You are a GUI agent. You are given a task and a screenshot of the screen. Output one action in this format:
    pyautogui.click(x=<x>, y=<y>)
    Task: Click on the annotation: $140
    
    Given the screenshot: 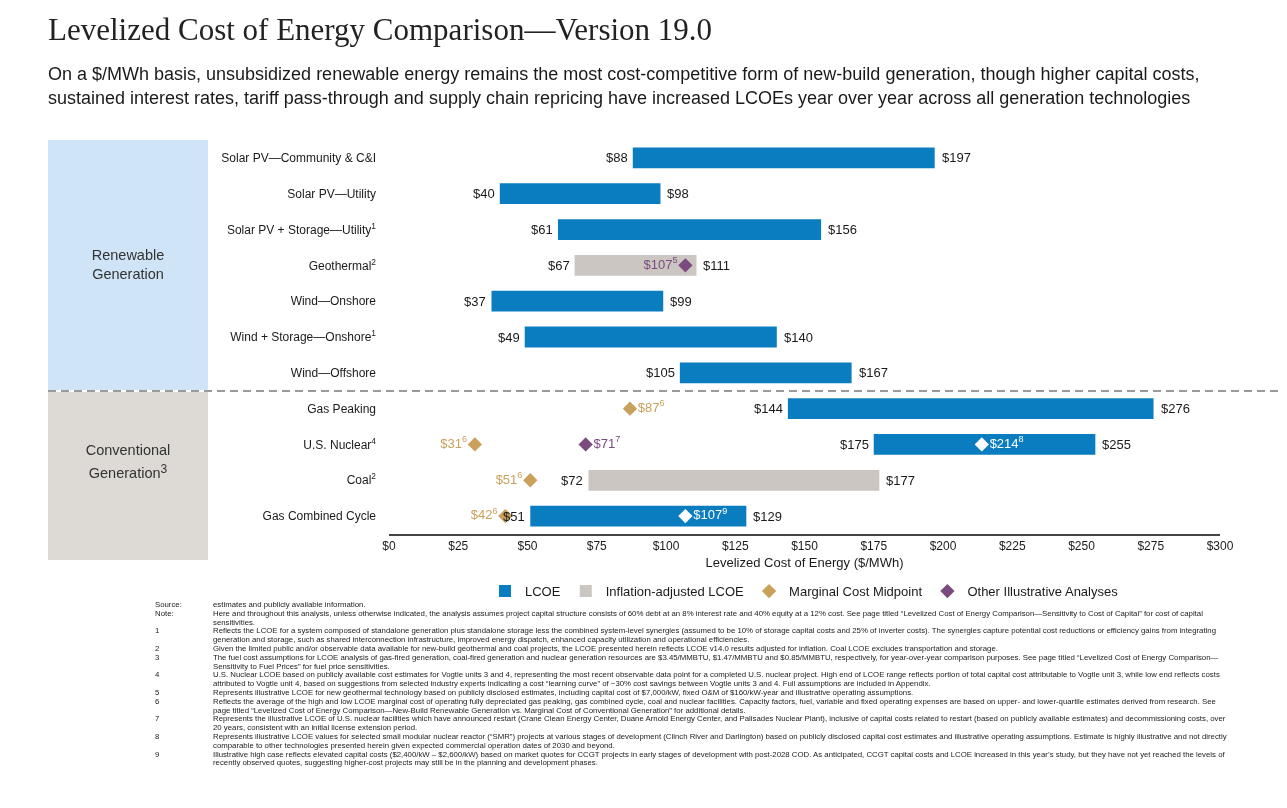 What is the action you would take?
    pyautogui.click(x=798, y=337)
    